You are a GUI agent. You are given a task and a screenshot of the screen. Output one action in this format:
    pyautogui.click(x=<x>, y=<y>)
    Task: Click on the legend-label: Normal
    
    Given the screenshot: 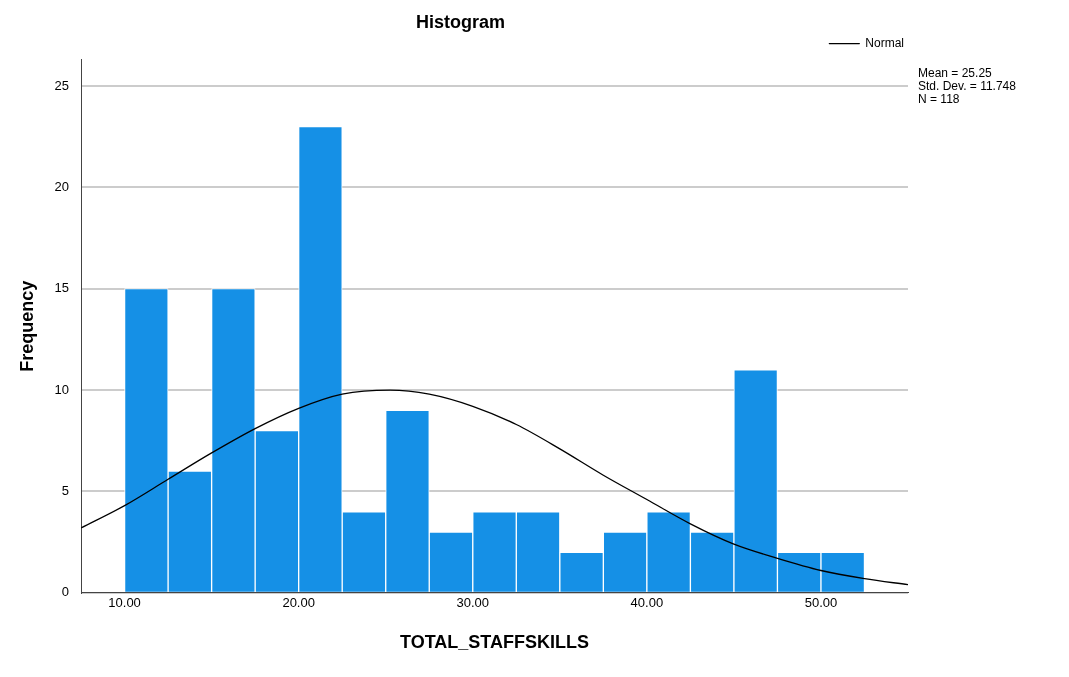 What is the action you would take?
    pyautogui.click(x=884, y=42)
    